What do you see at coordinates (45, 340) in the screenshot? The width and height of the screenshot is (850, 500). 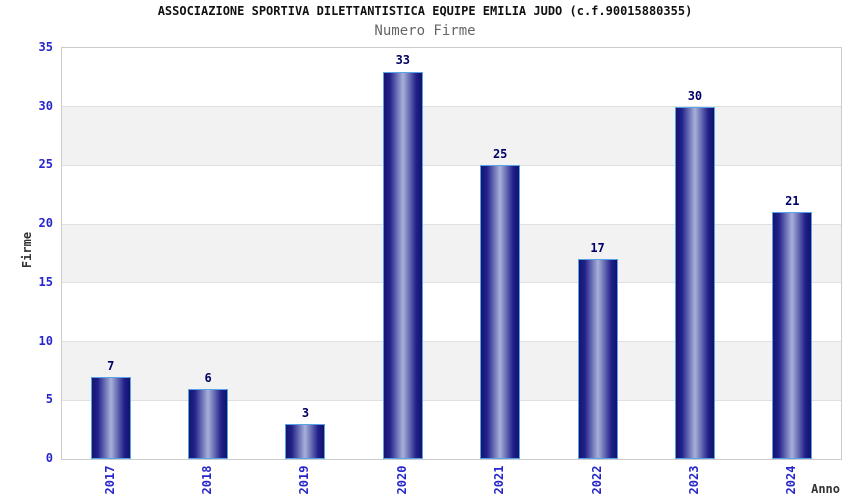 I see `y-tick-label: 10` at bounding box center [45, 340].